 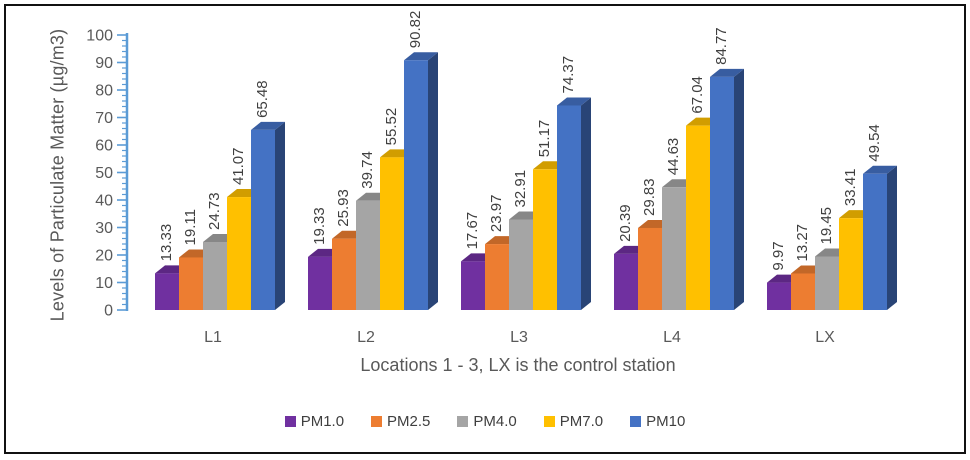 I want to click on y-tick-label: 60, so click(x=104, y=146).